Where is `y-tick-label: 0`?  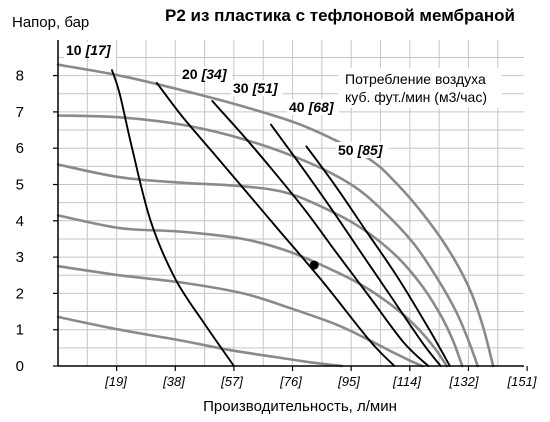
y-tick-label: 0 is located at coordinates (20, 366).